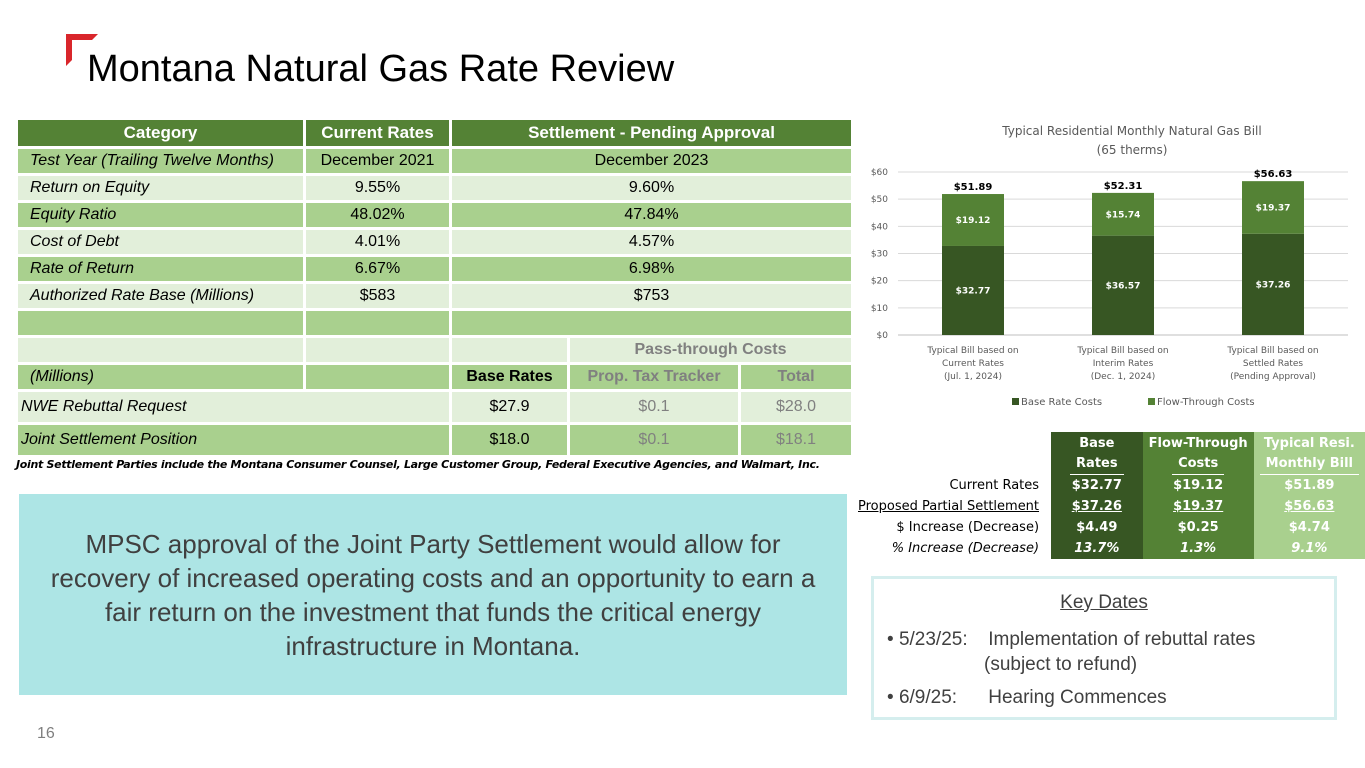 The width and height of the screenshot is (1365, 768). Describe the element at coordinates (1309, 548) in the screenshot. I see `summary-cell: 9.1%` at that location.